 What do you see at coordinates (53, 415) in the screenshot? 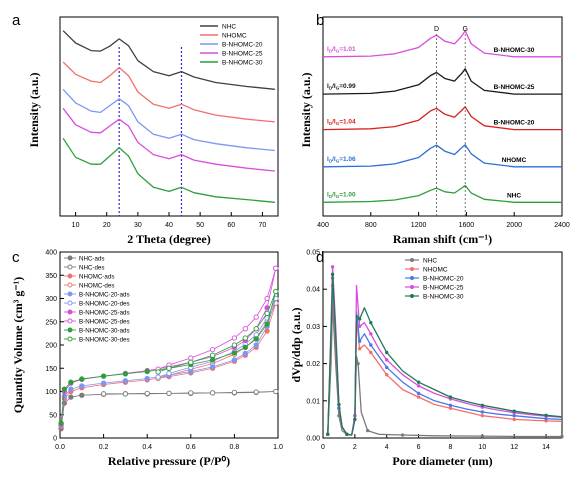
I see `y-tick-label: 50` at bounding box center [53, 415].